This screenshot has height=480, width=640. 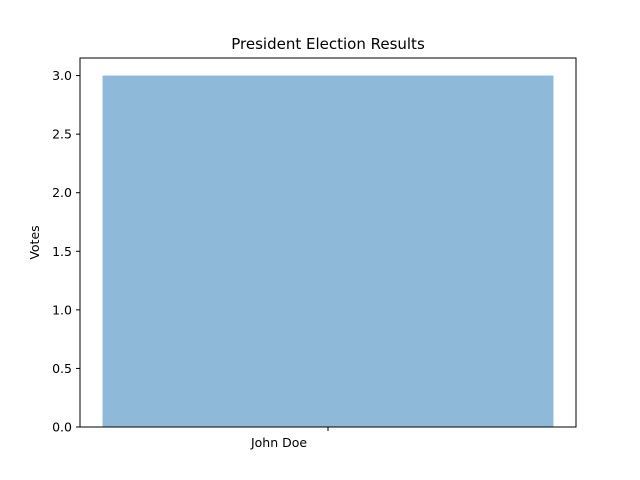 What do you see at coordinates (62, 75) in the screenshot?
I see `y-tick-label: 3.0` at bounding box center [62, 75].